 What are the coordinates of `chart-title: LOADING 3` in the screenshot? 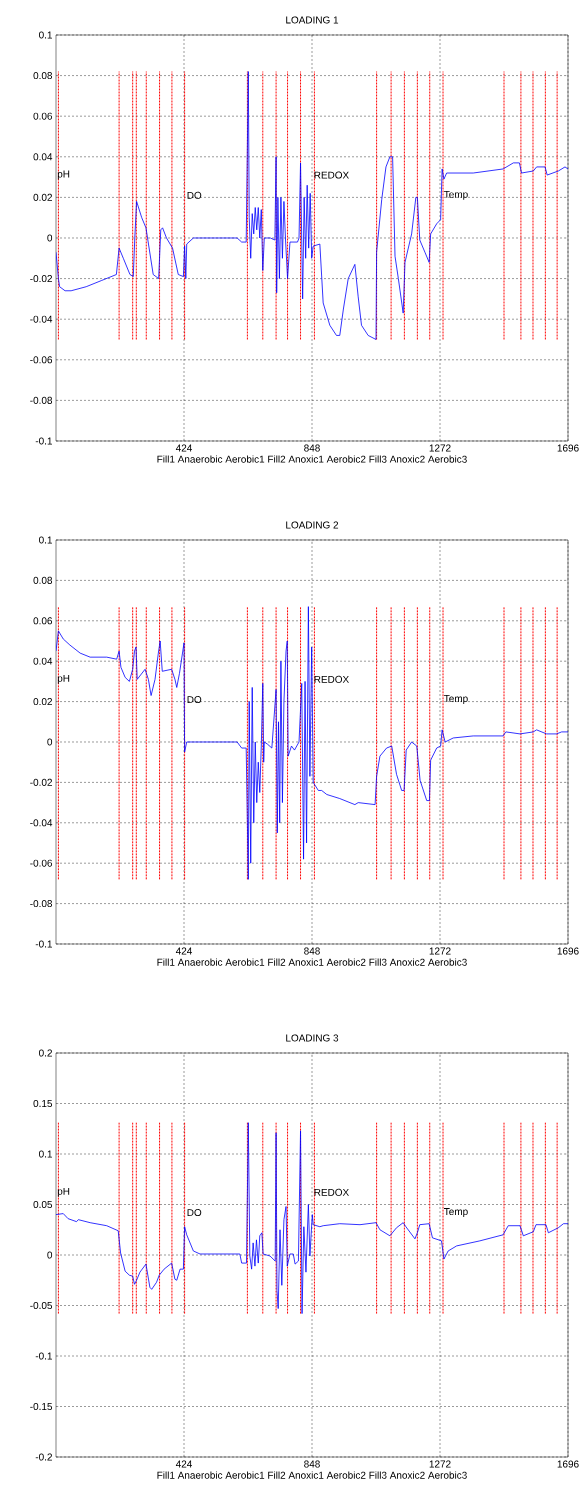 It's located at (312, 1038).